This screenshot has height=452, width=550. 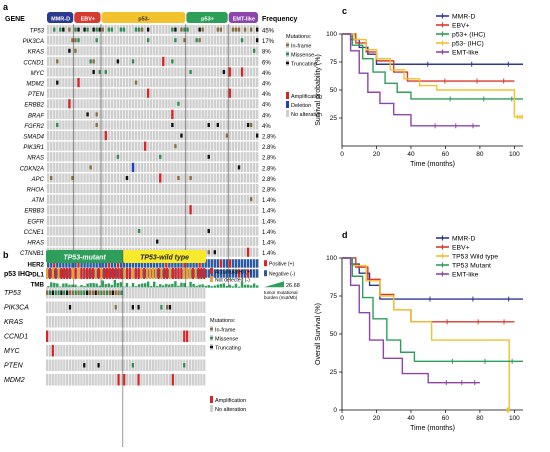 What do you see at coordinates (299, 37) in the screenshot?
I see `legend-mutations-title: Mutations:` at bounding box center [299, 37].